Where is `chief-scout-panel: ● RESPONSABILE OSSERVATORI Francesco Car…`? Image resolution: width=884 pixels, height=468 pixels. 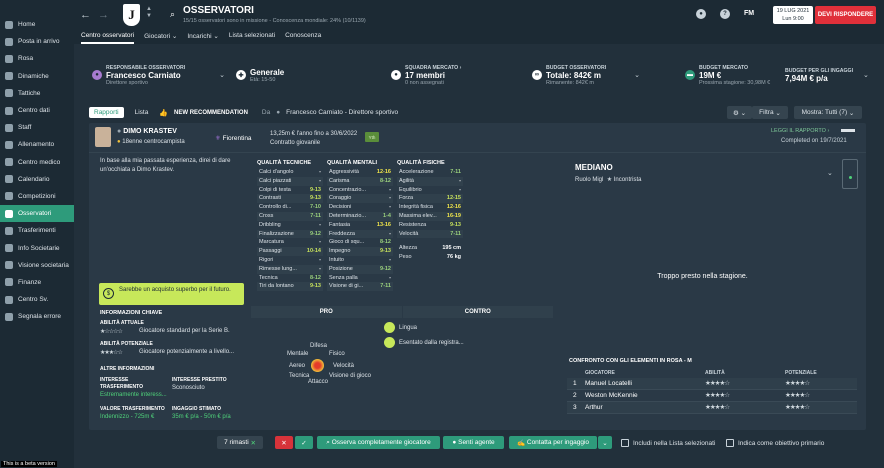 chief-scout-panel: ● RESPONSABILE OSSERVATORI Francesco Car… is located at coordinates (158, 75).